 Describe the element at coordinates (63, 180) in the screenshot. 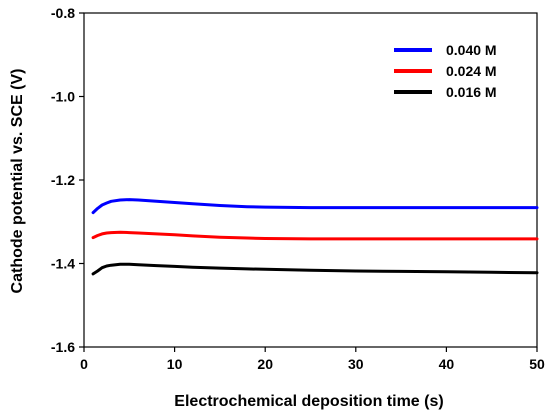

I see `y-tick-label: -1.2` at that location.